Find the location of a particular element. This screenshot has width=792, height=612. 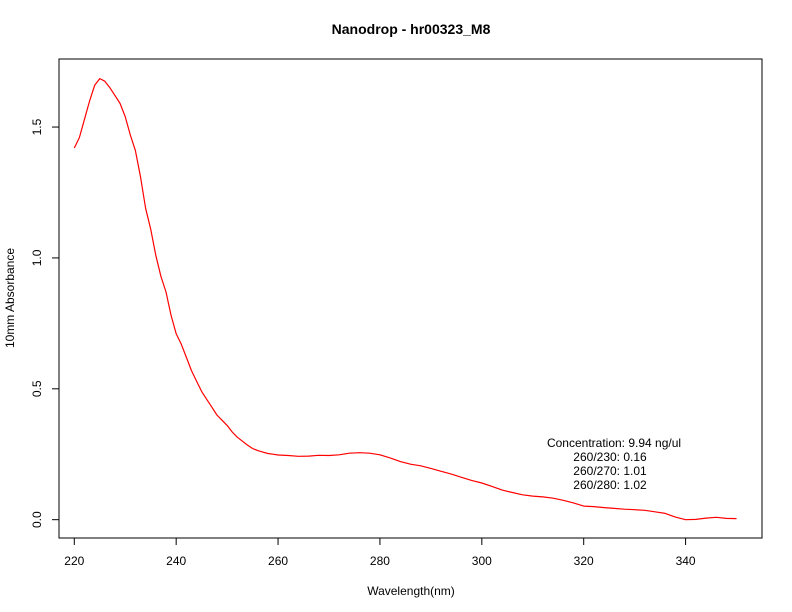

x-axis: 220 240 260 280 300 320 340 is located at coordinates (380, 553).